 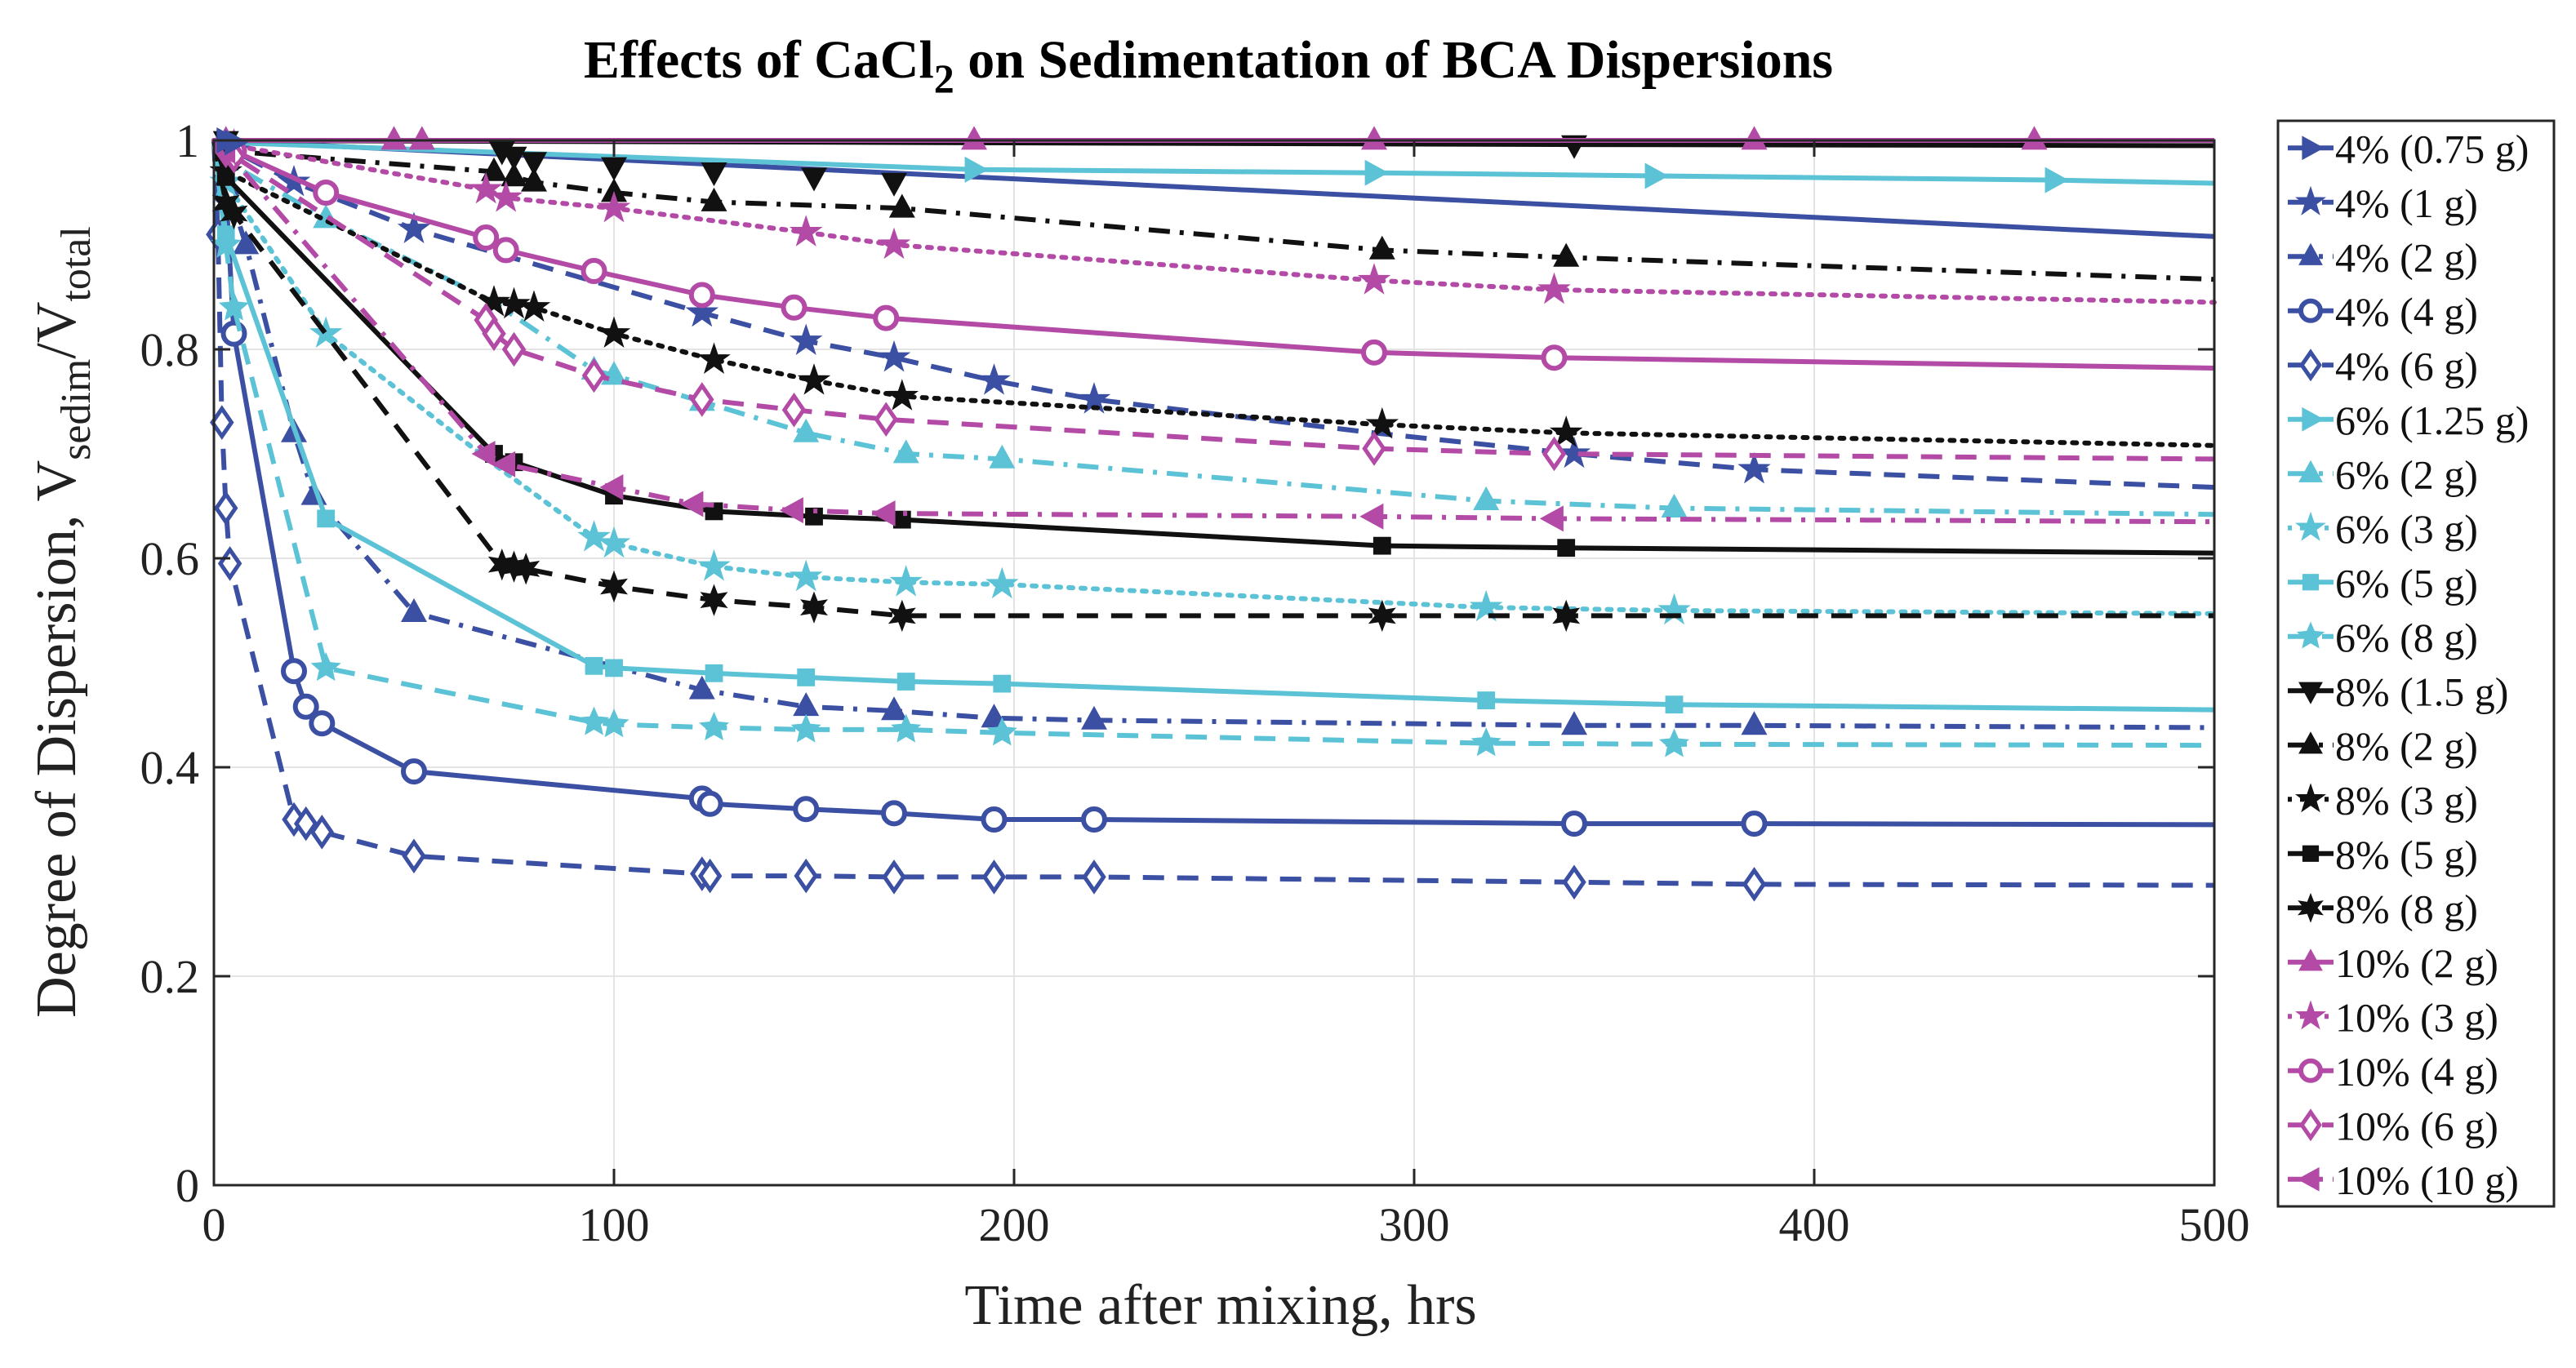 What do you see at coordinates (2406, 908) in the screenshot?
I see `legend-label: 8% (8 g)` at bounding box center [2406, 908].